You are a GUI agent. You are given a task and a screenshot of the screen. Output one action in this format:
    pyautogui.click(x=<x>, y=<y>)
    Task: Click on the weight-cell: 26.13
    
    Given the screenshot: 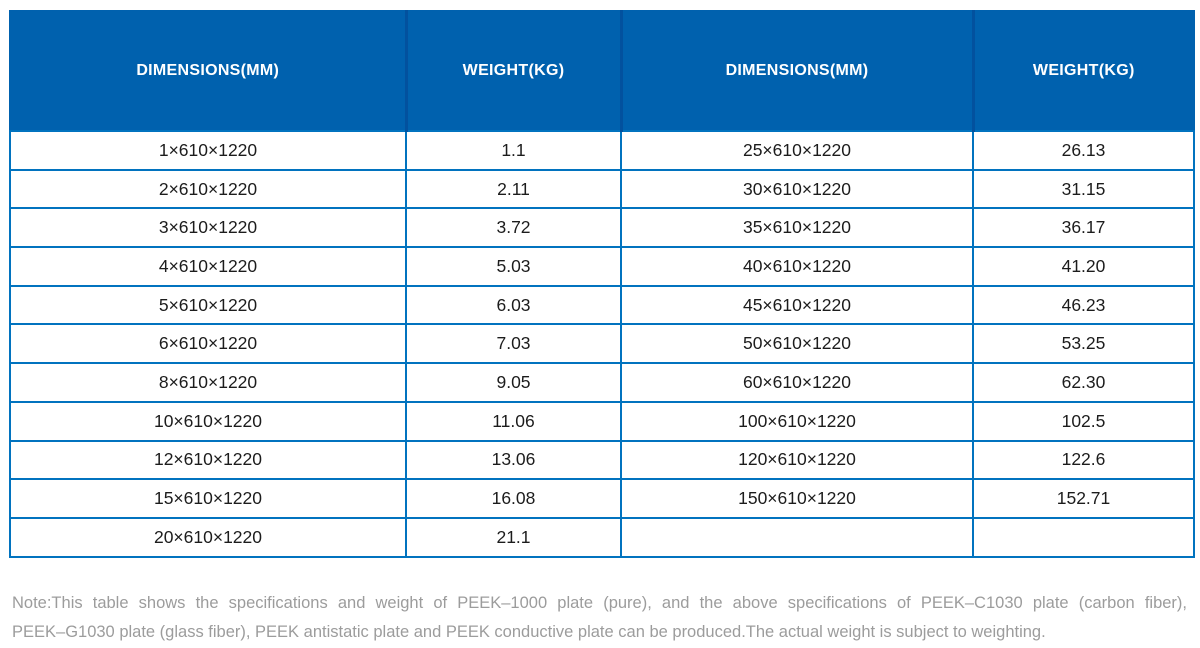 What is the action you would take?
    pyautogui.click(x=1083, y=150)
    